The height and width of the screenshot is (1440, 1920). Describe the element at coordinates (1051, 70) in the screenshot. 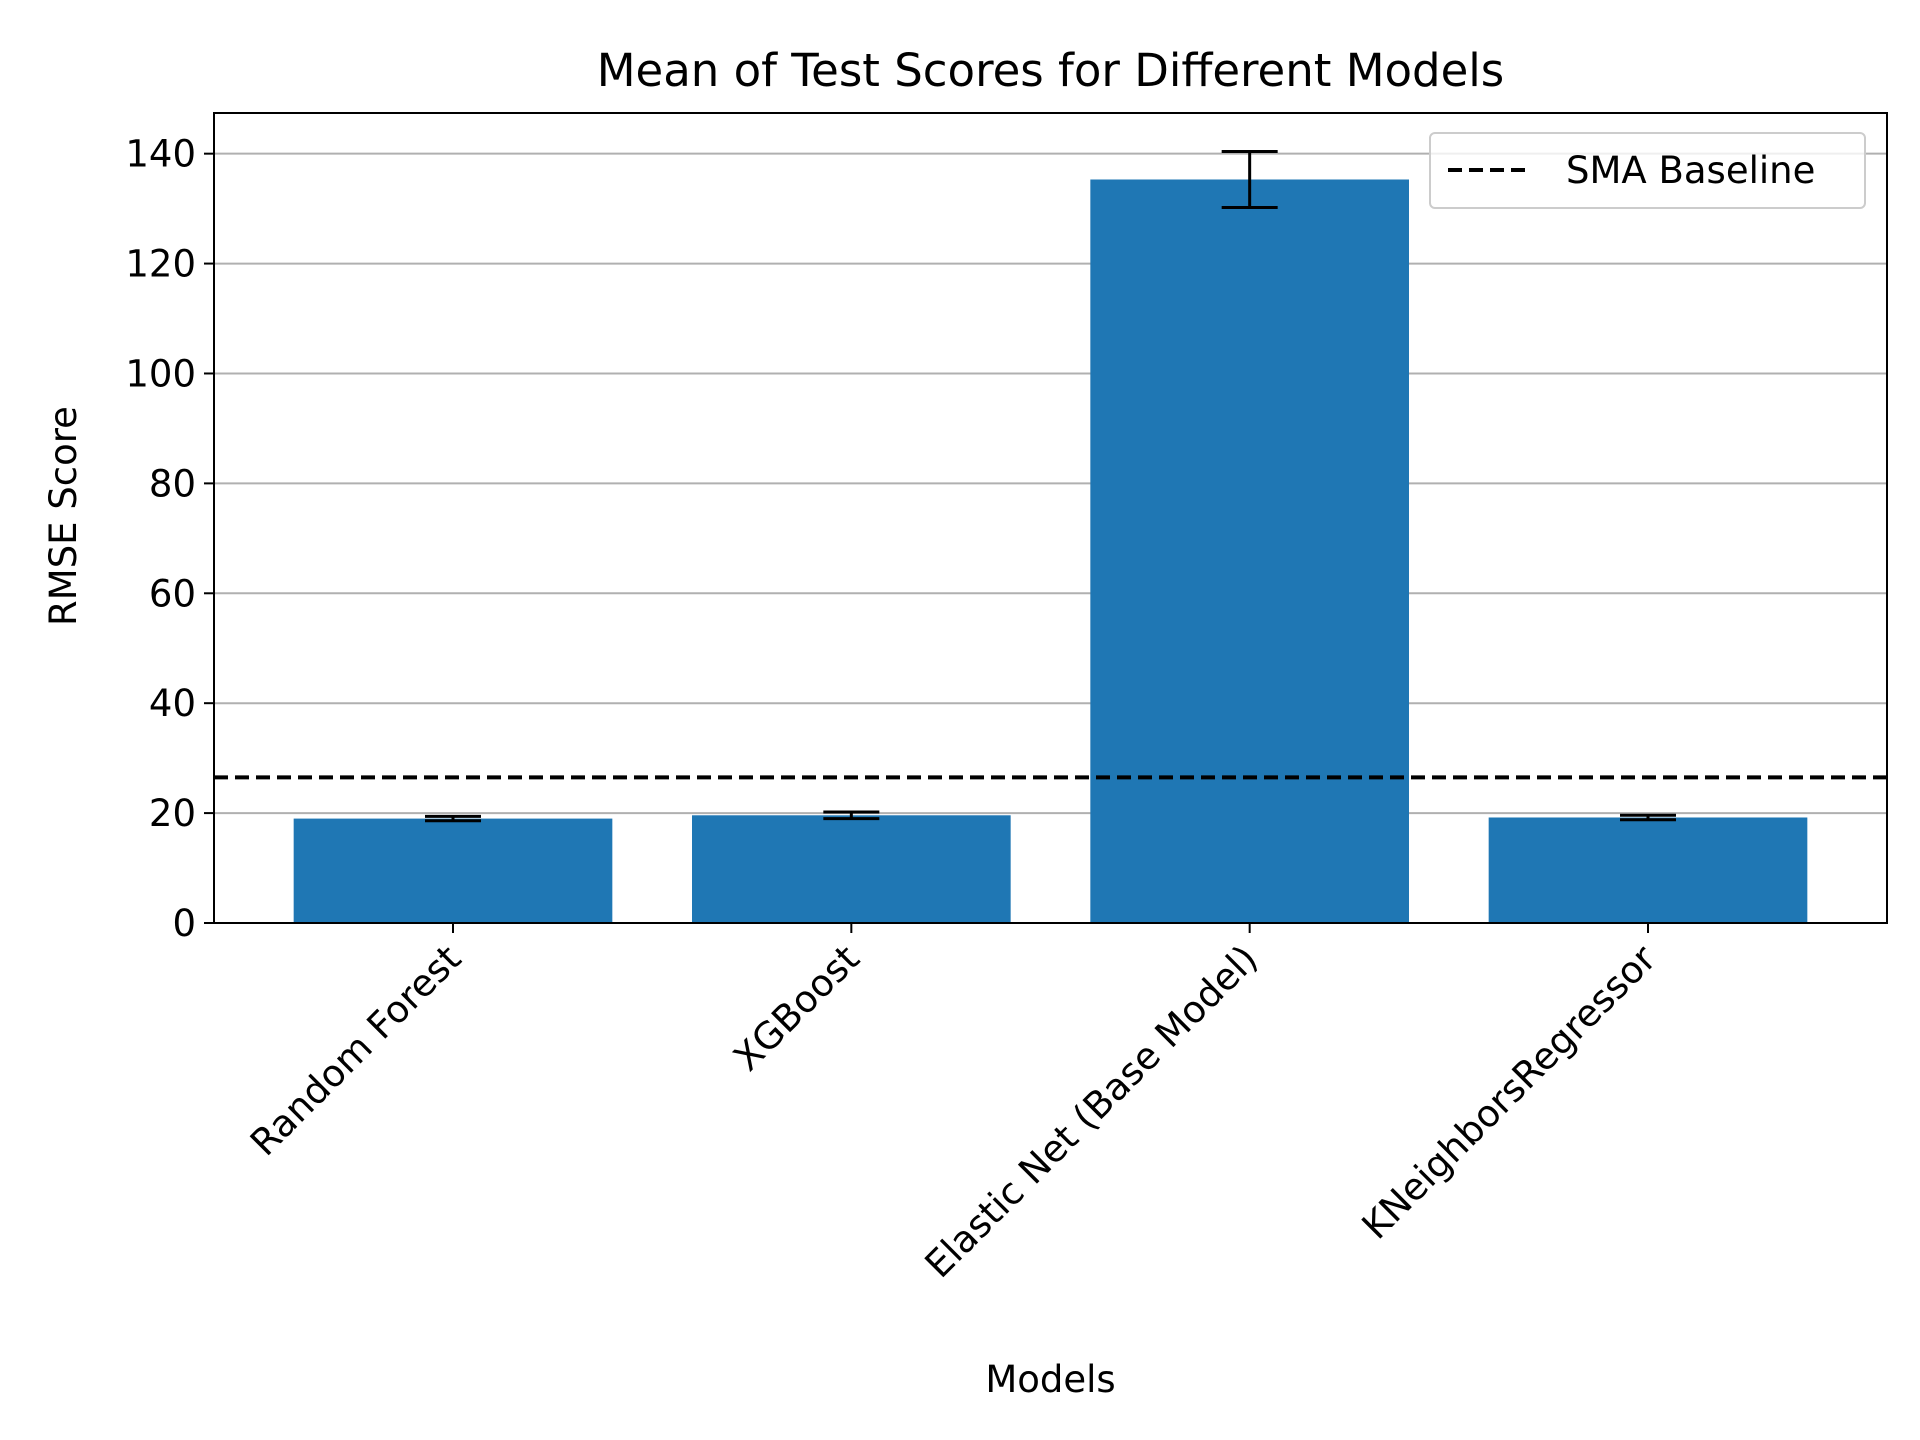

I see `chart-title: Mean of Test Scores for Different Models` at that location.